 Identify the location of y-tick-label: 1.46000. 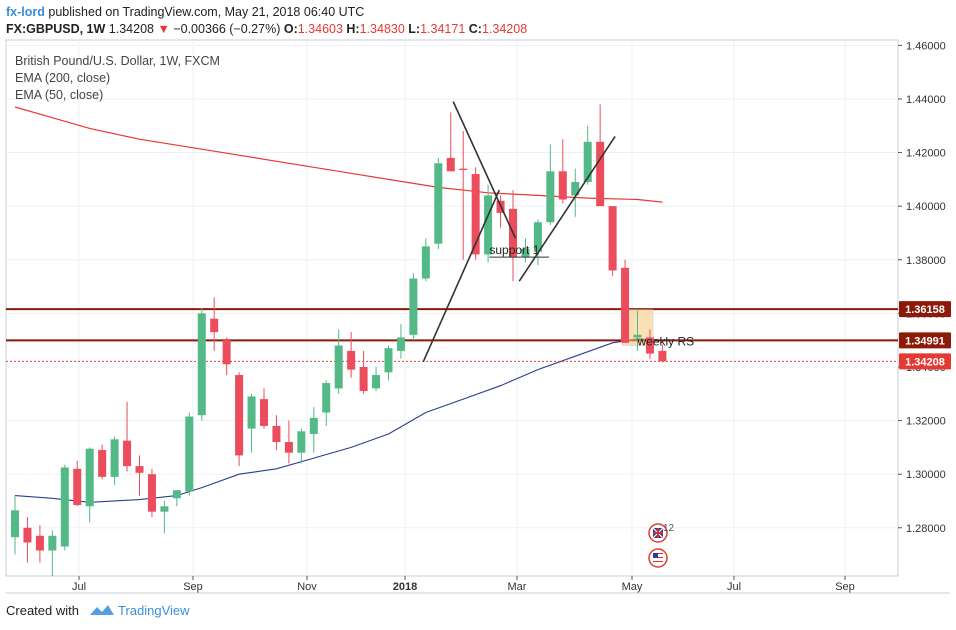
(926, 46).